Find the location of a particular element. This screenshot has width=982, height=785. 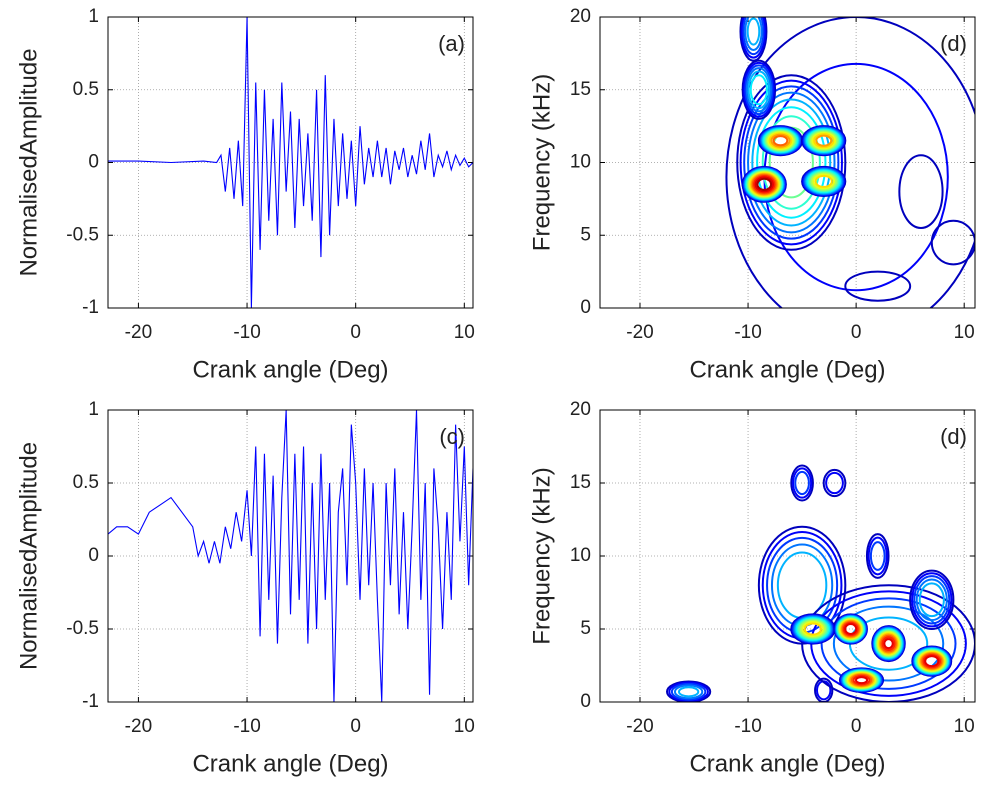

annotation: (c) is located at coordinates (452, 436).